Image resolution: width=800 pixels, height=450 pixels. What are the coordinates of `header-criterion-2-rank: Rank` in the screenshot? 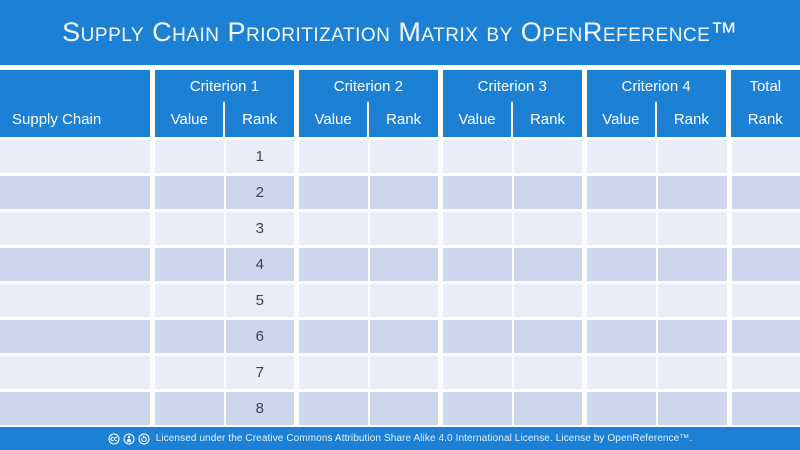 It's located at (404, 119).